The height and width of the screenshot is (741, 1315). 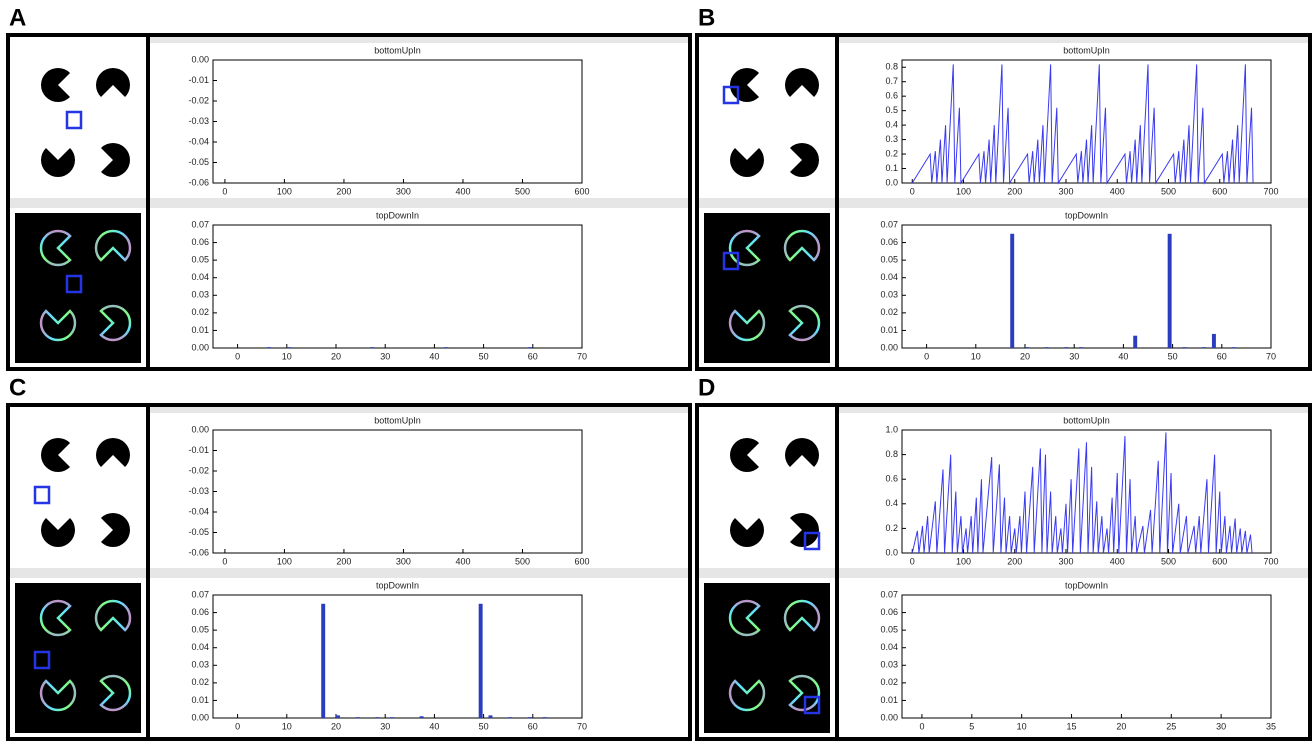 I want to click on x-tick-label: 100, so click(x=963, y=191).